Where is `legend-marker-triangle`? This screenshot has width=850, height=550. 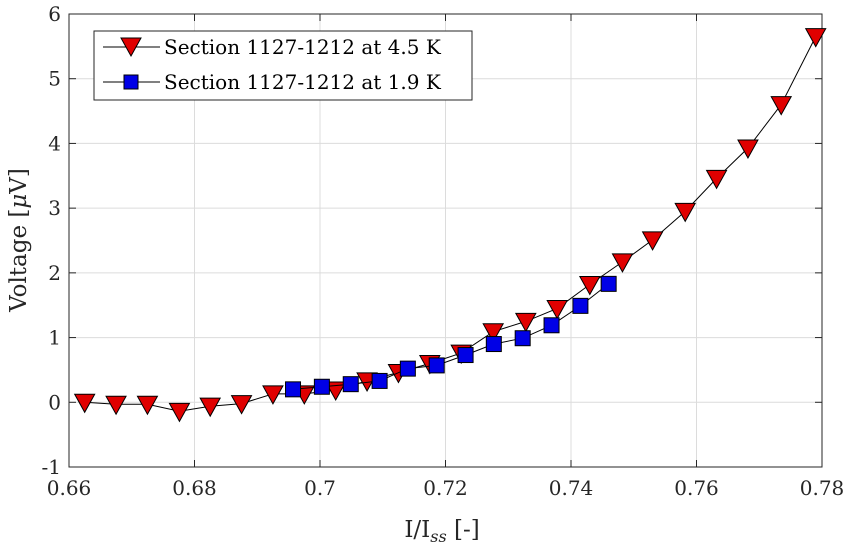
legend-marker-triangle is located at coordinates (131, 47).